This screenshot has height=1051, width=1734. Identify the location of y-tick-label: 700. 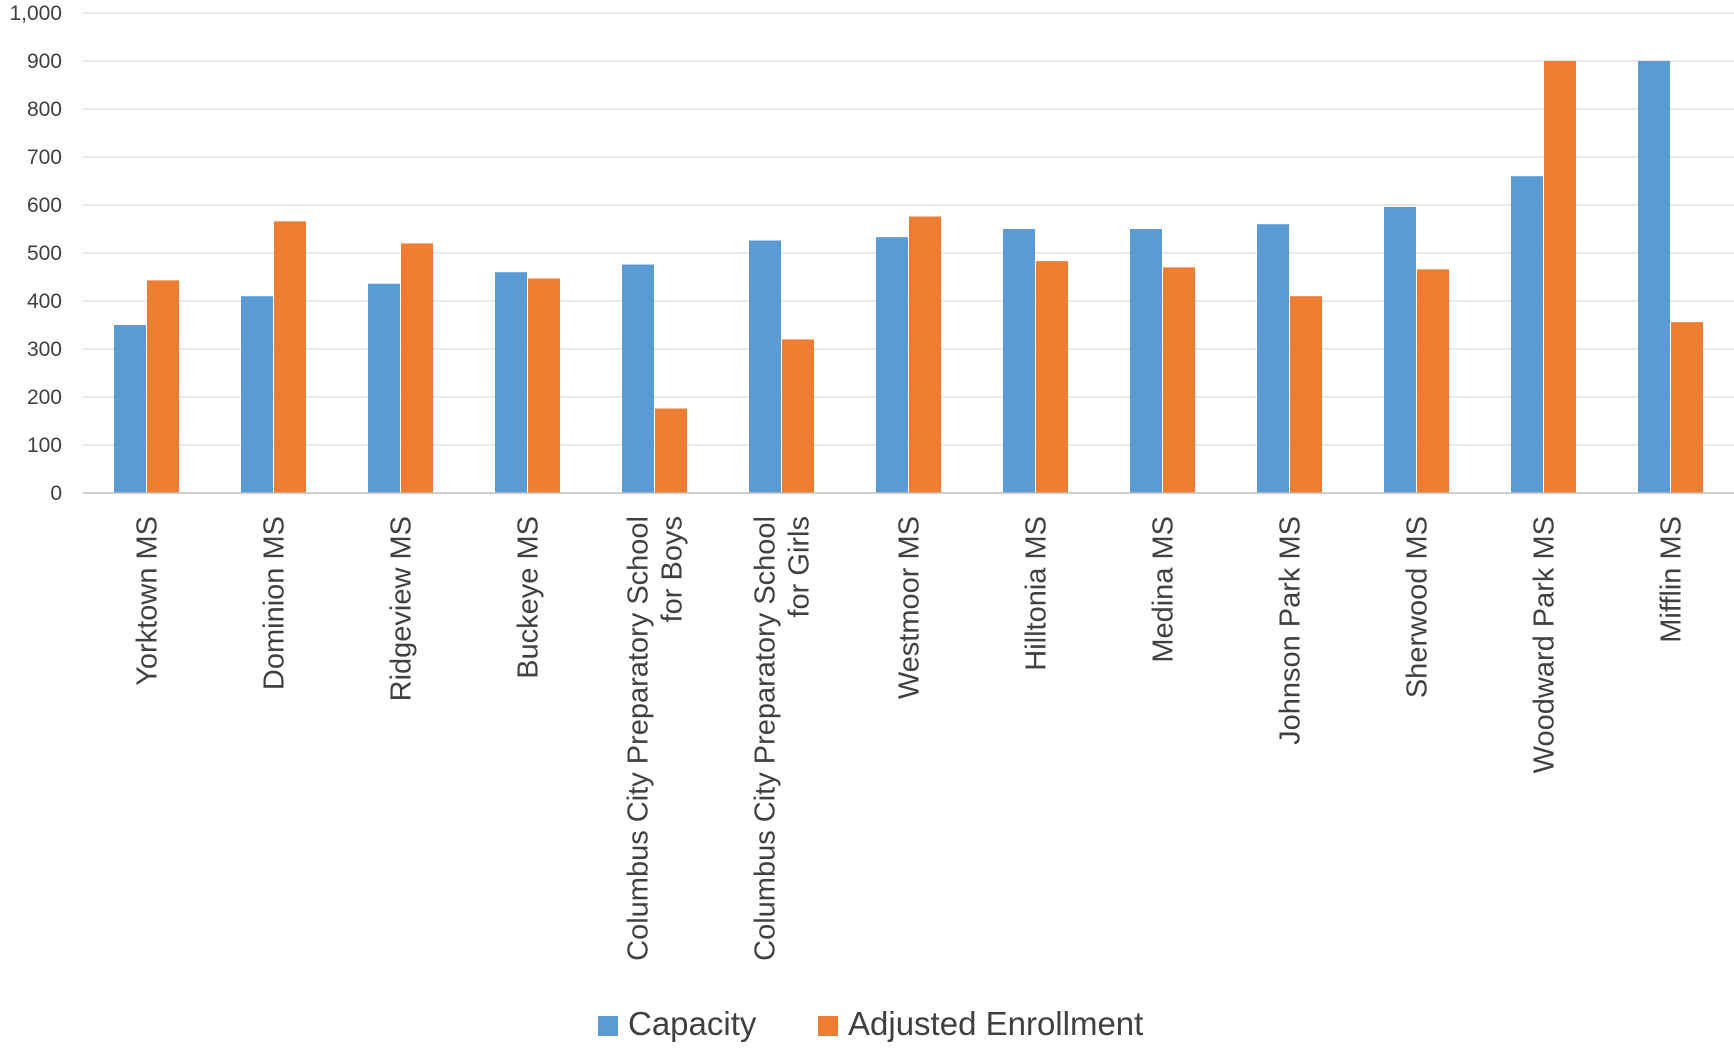
(44, 157).